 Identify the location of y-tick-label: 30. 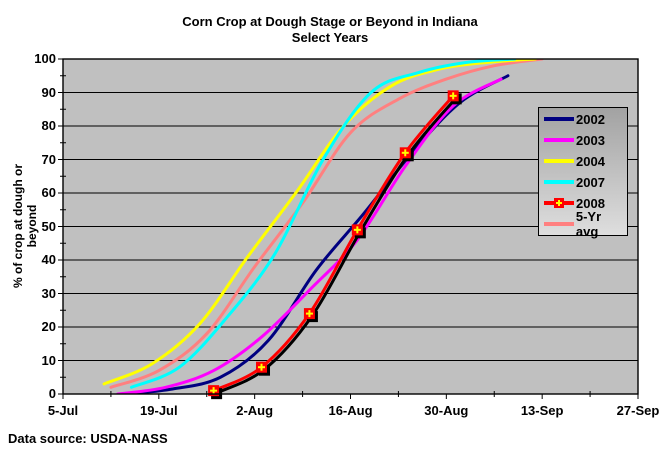
(48, 293).